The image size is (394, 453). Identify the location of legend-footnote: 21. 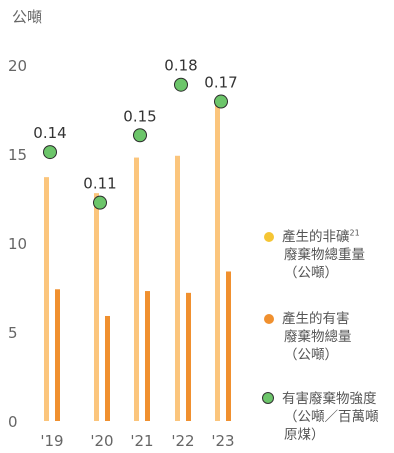
(354, 233).